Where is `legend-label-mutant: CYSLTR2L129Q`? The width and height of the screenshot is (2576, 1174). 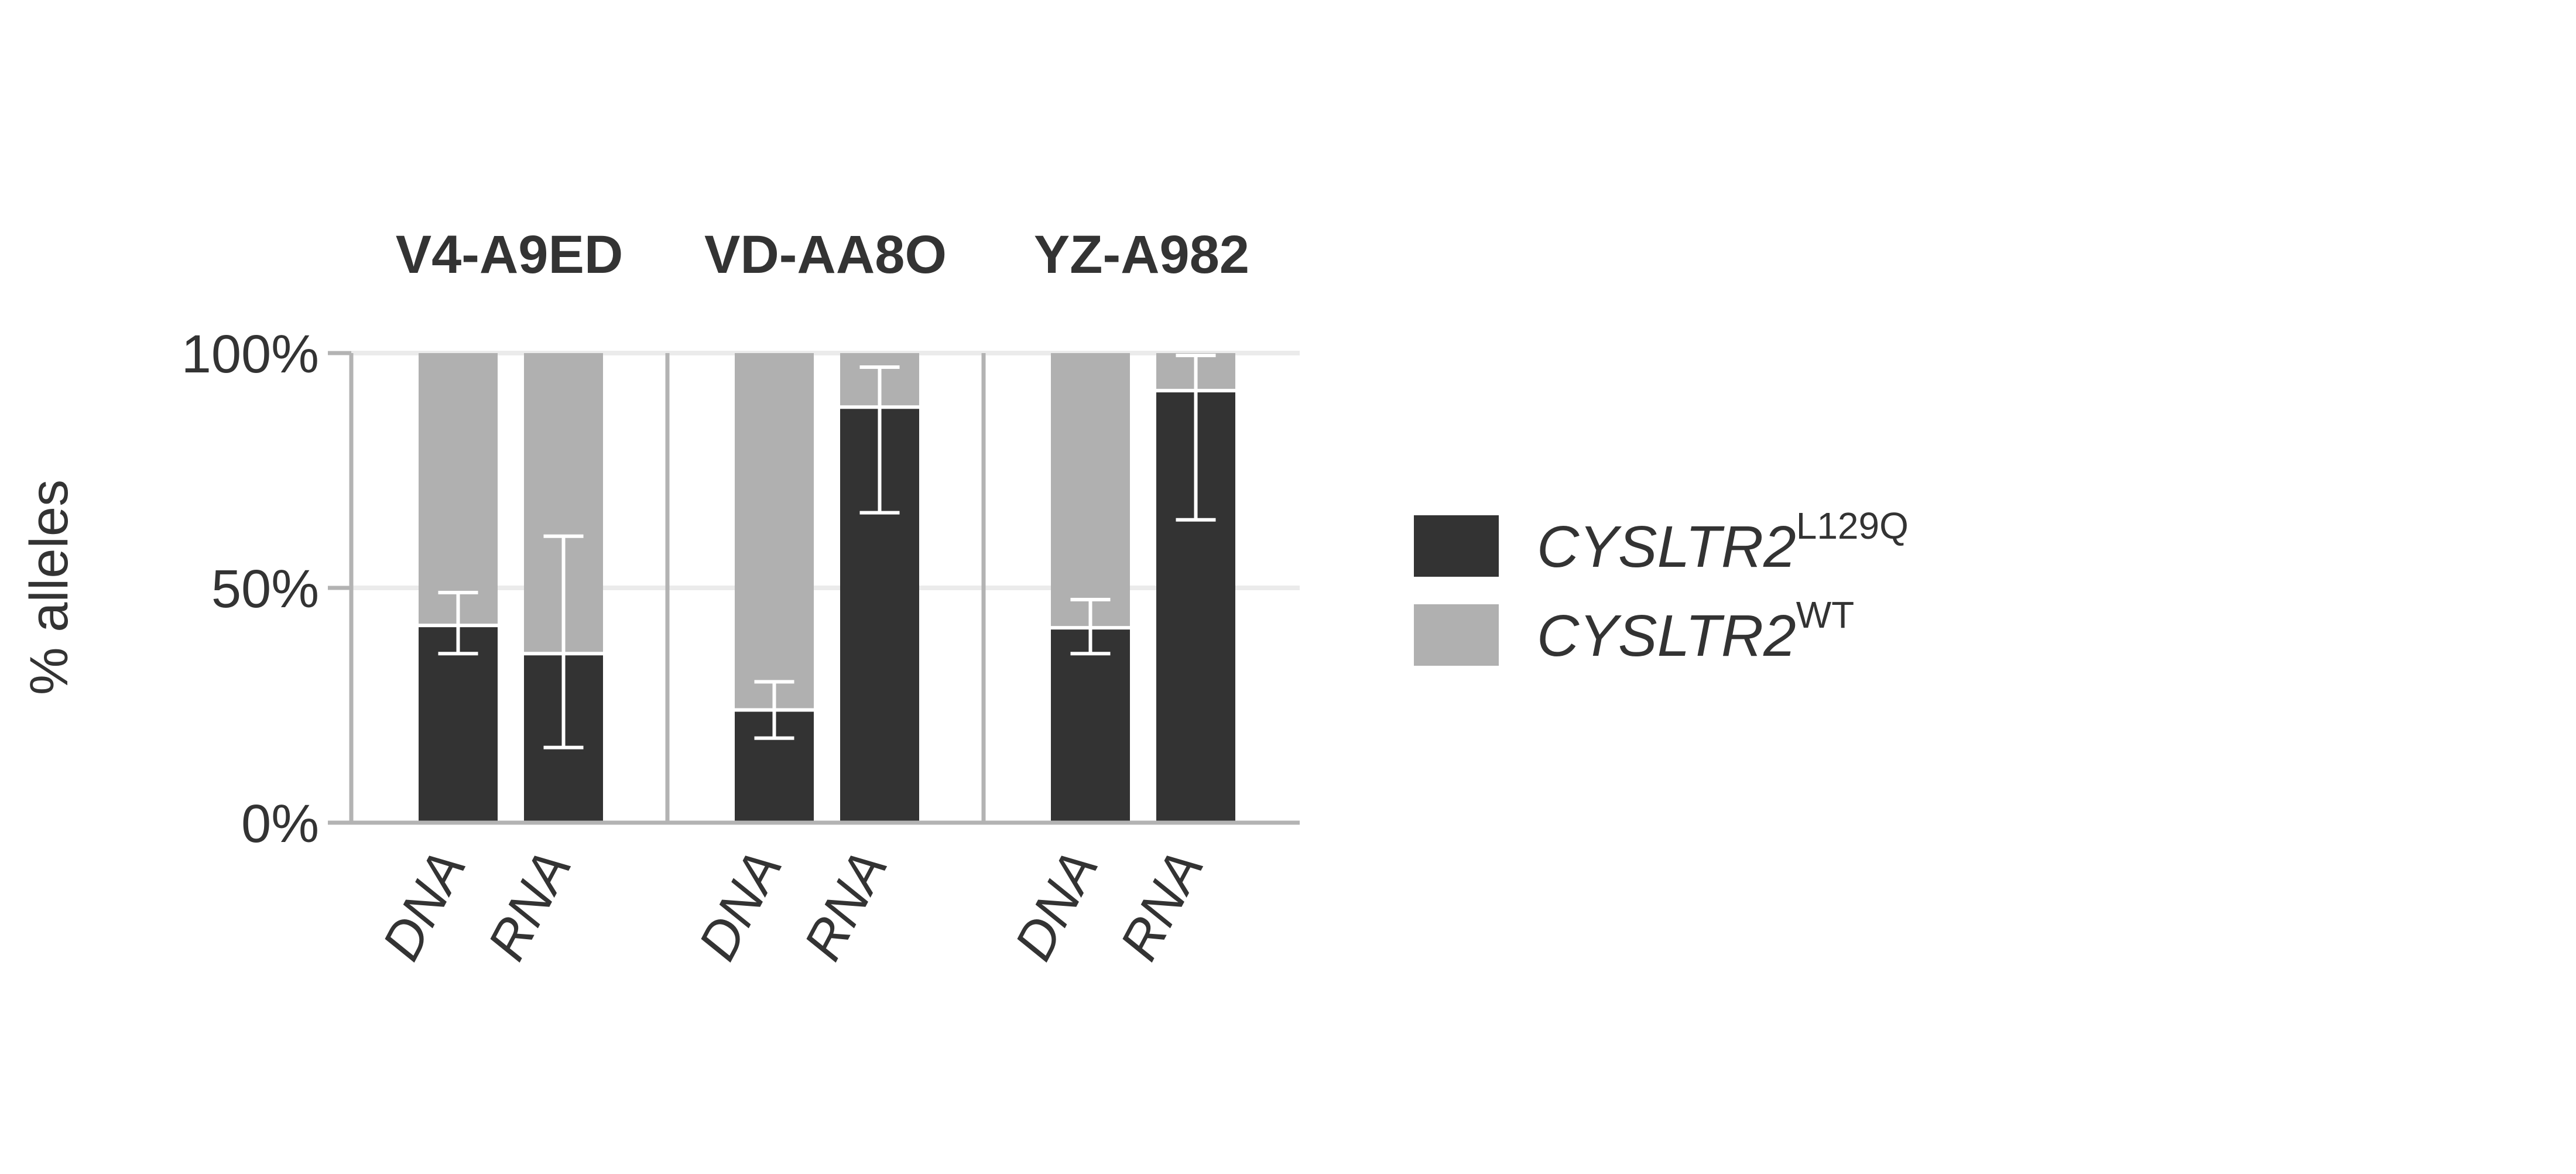
legend-label-mutant: CYSLTR2L129Q is located at coordinates (1723, 542).